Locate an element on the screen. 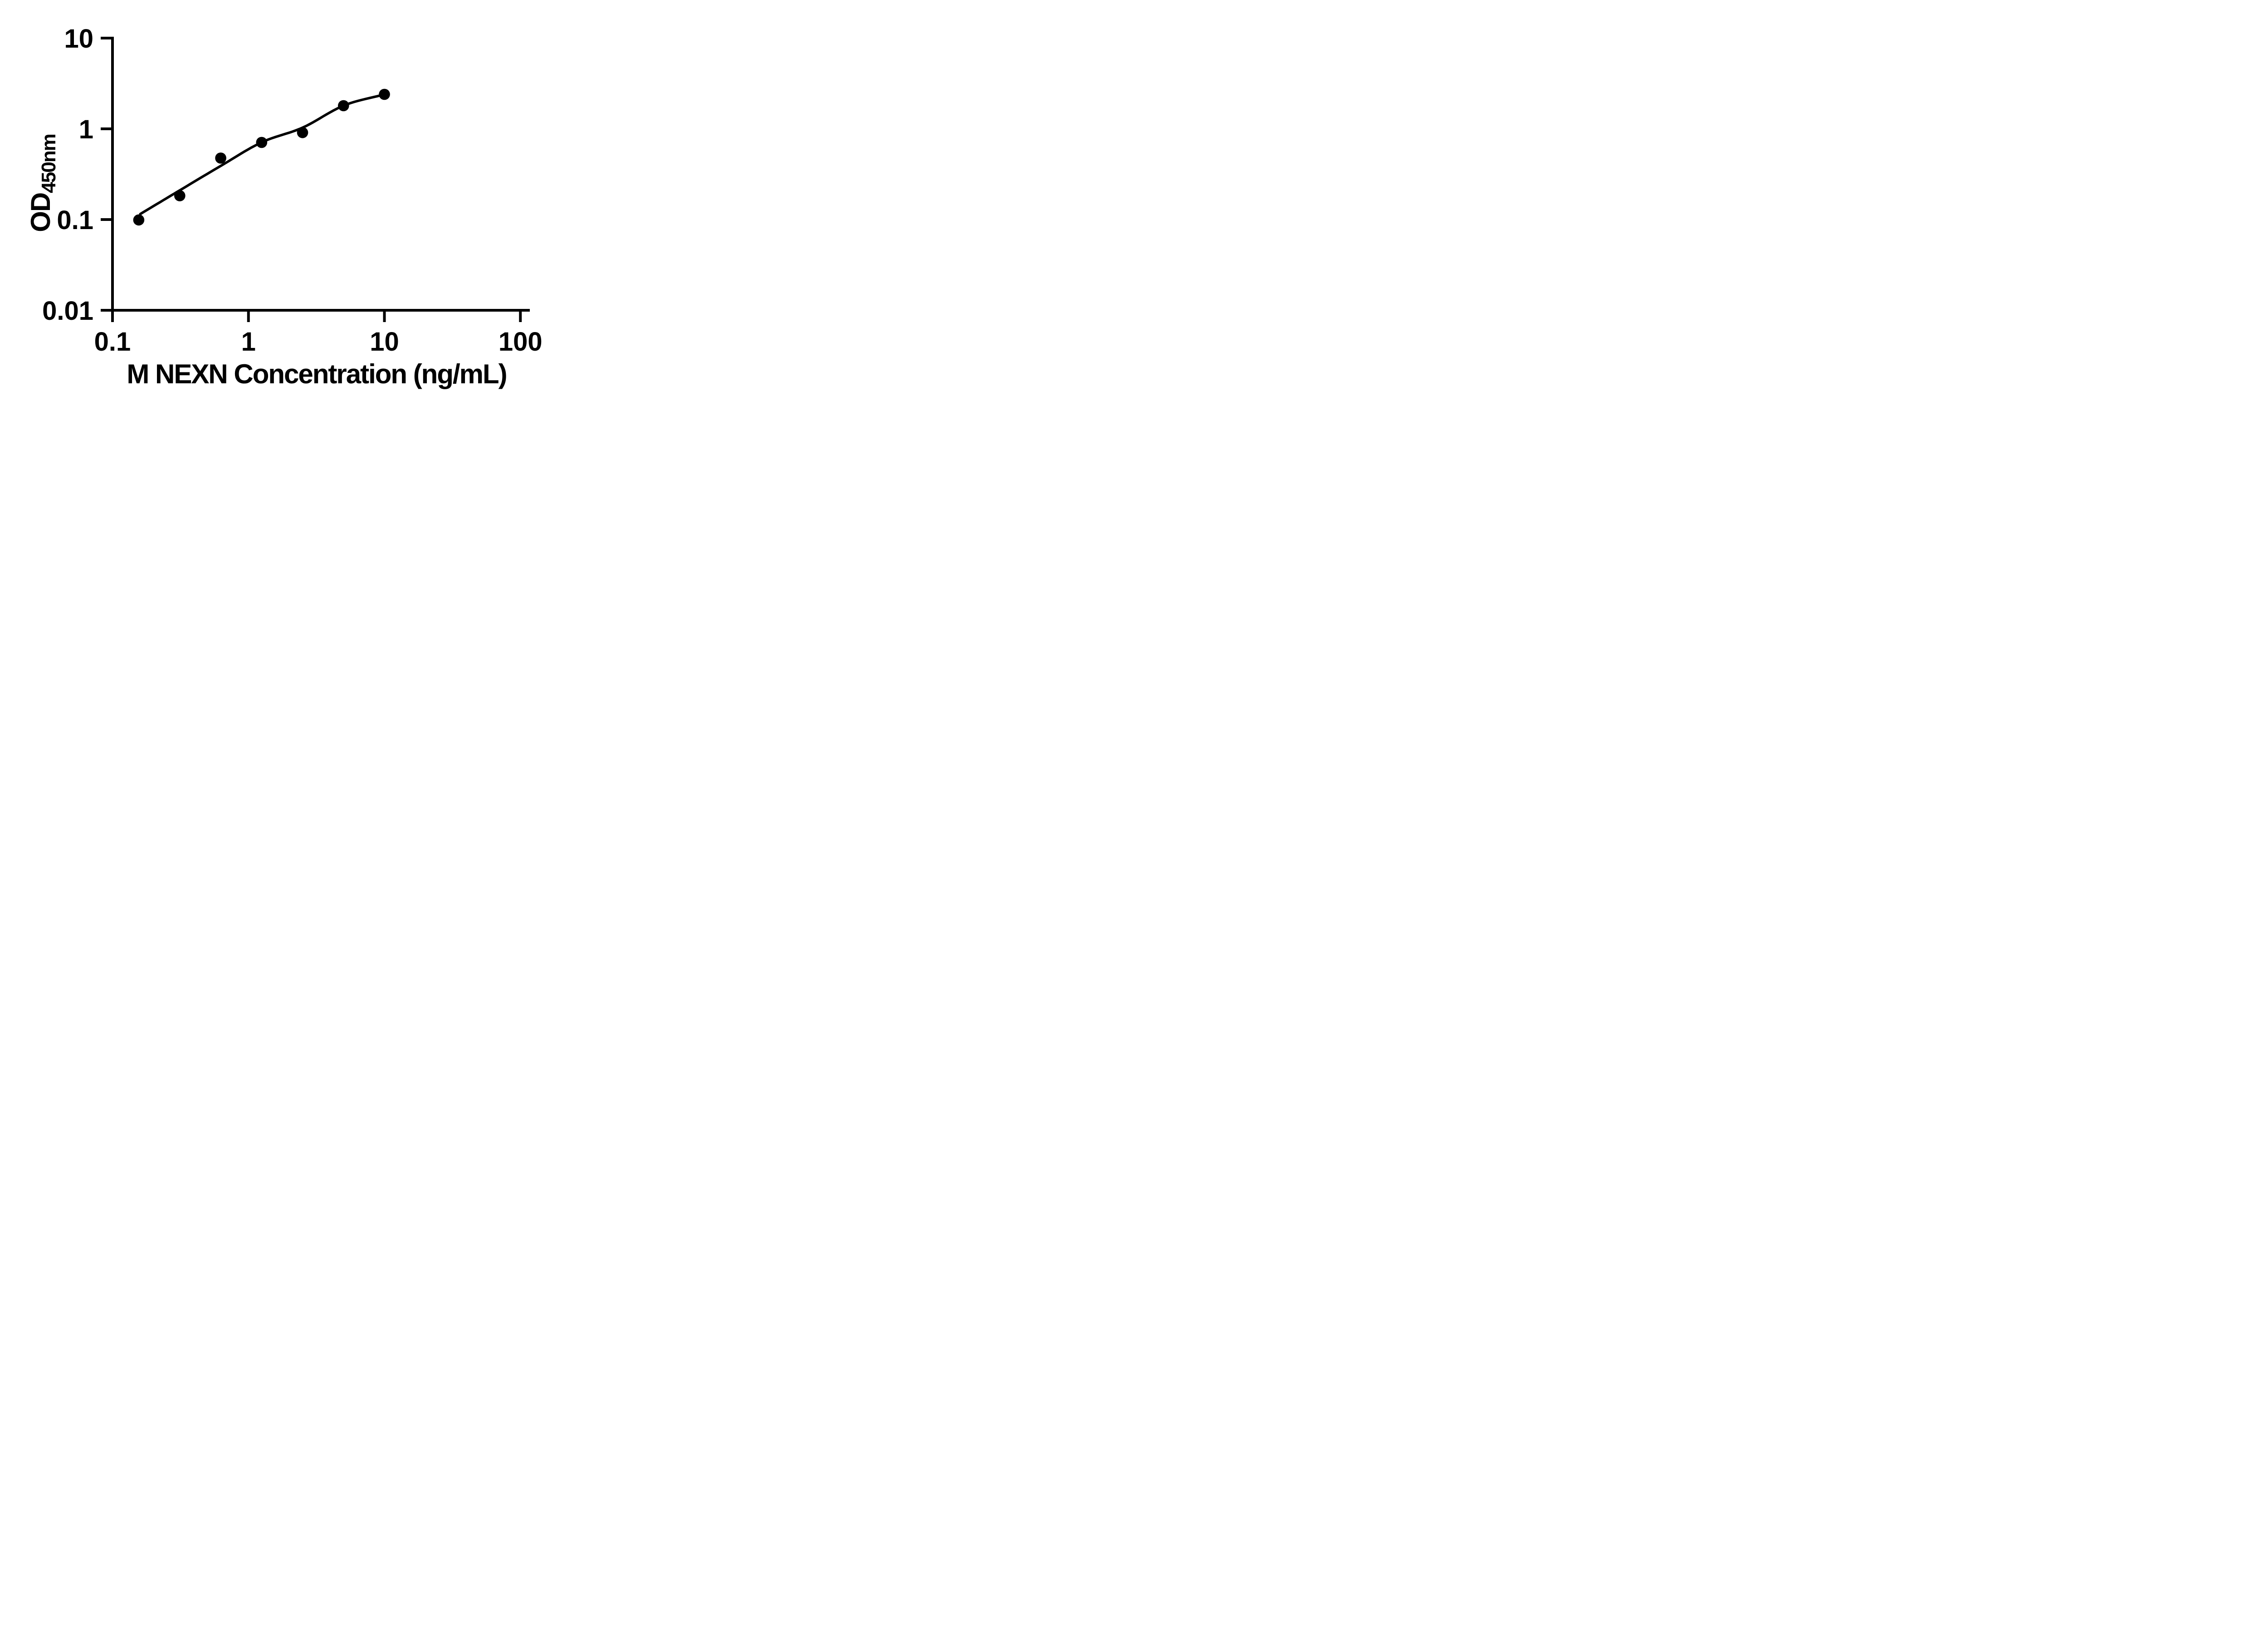 This screenshot has height=1633, width=2268. y-tick-label: 1 is located at coordinates (86, 129).